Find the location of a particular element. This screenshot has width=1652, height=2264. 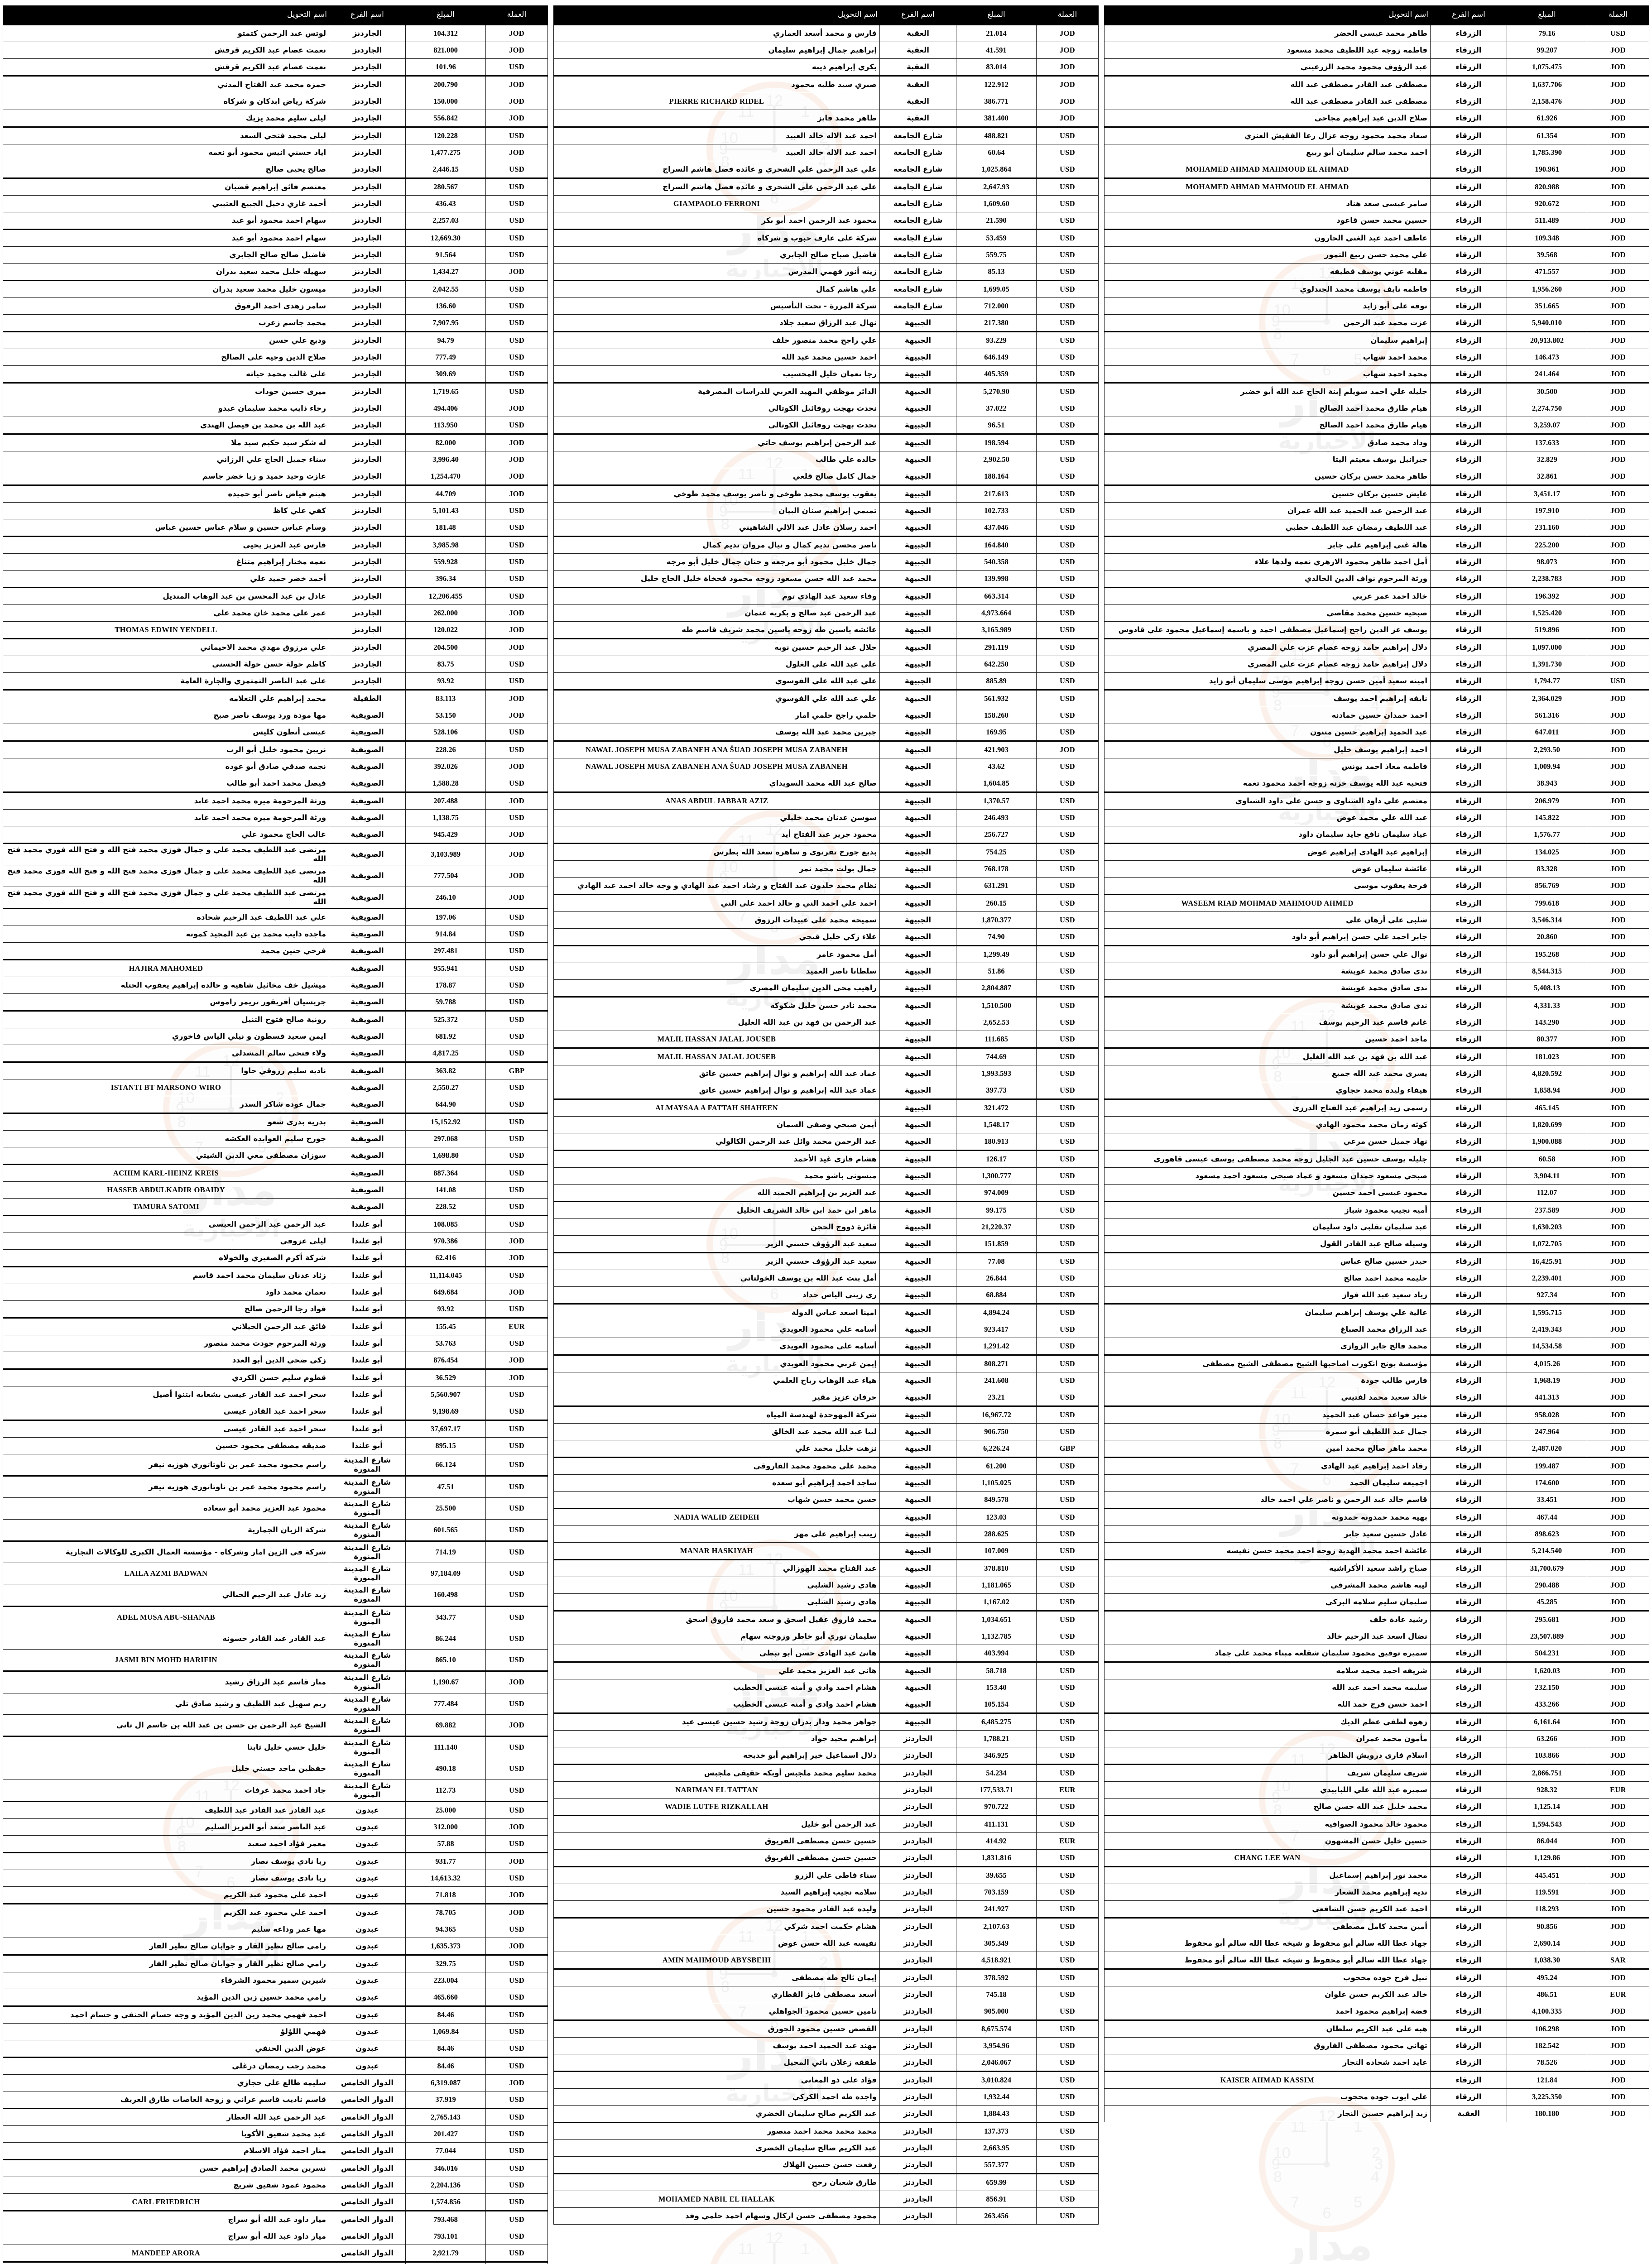

cell-amount: 25.500 is located at coordinates (445, 1508).